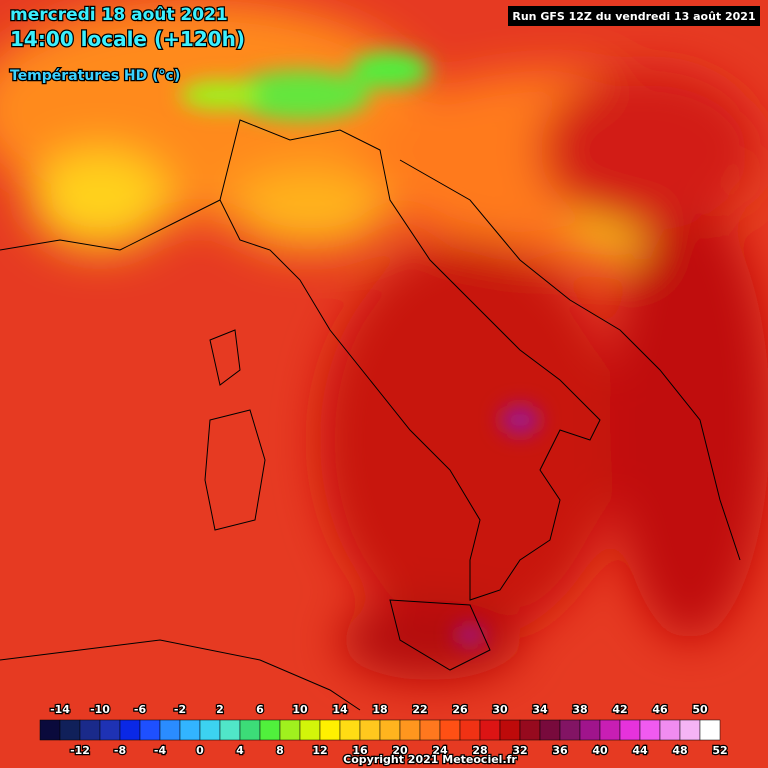 The height and width of the screenshot is (768, 768). What do you see at coordinates (240, 750) in the screenshot?
I see `legend-label: 4` at bounding box center [240, 750].